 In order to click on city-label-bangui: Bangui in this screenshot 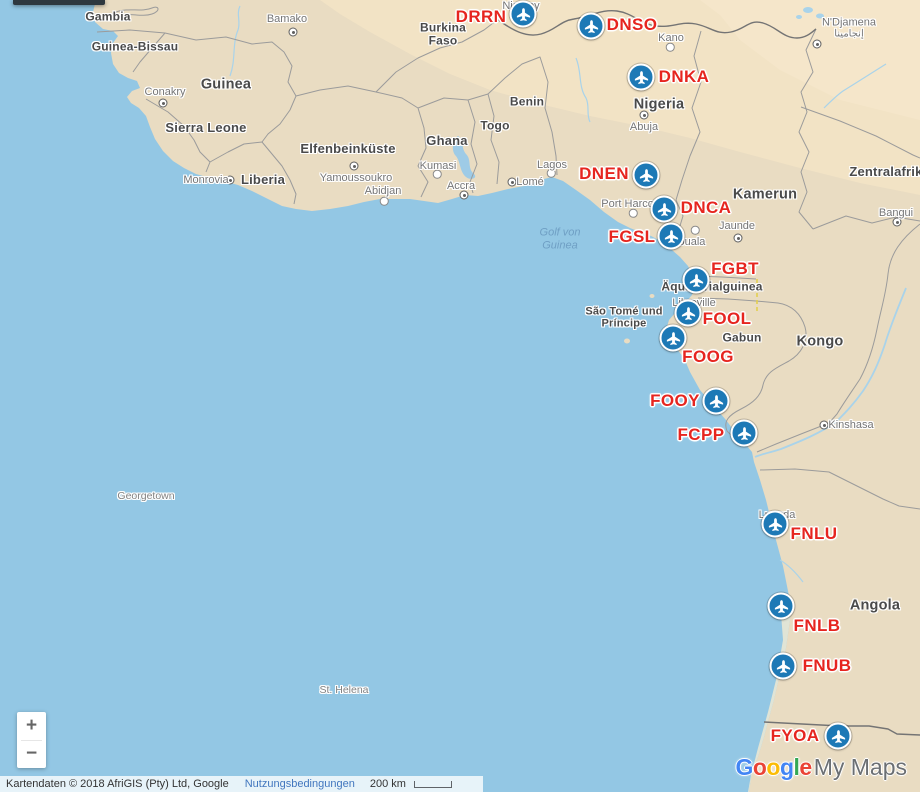, I will do `click(896, 212)`.